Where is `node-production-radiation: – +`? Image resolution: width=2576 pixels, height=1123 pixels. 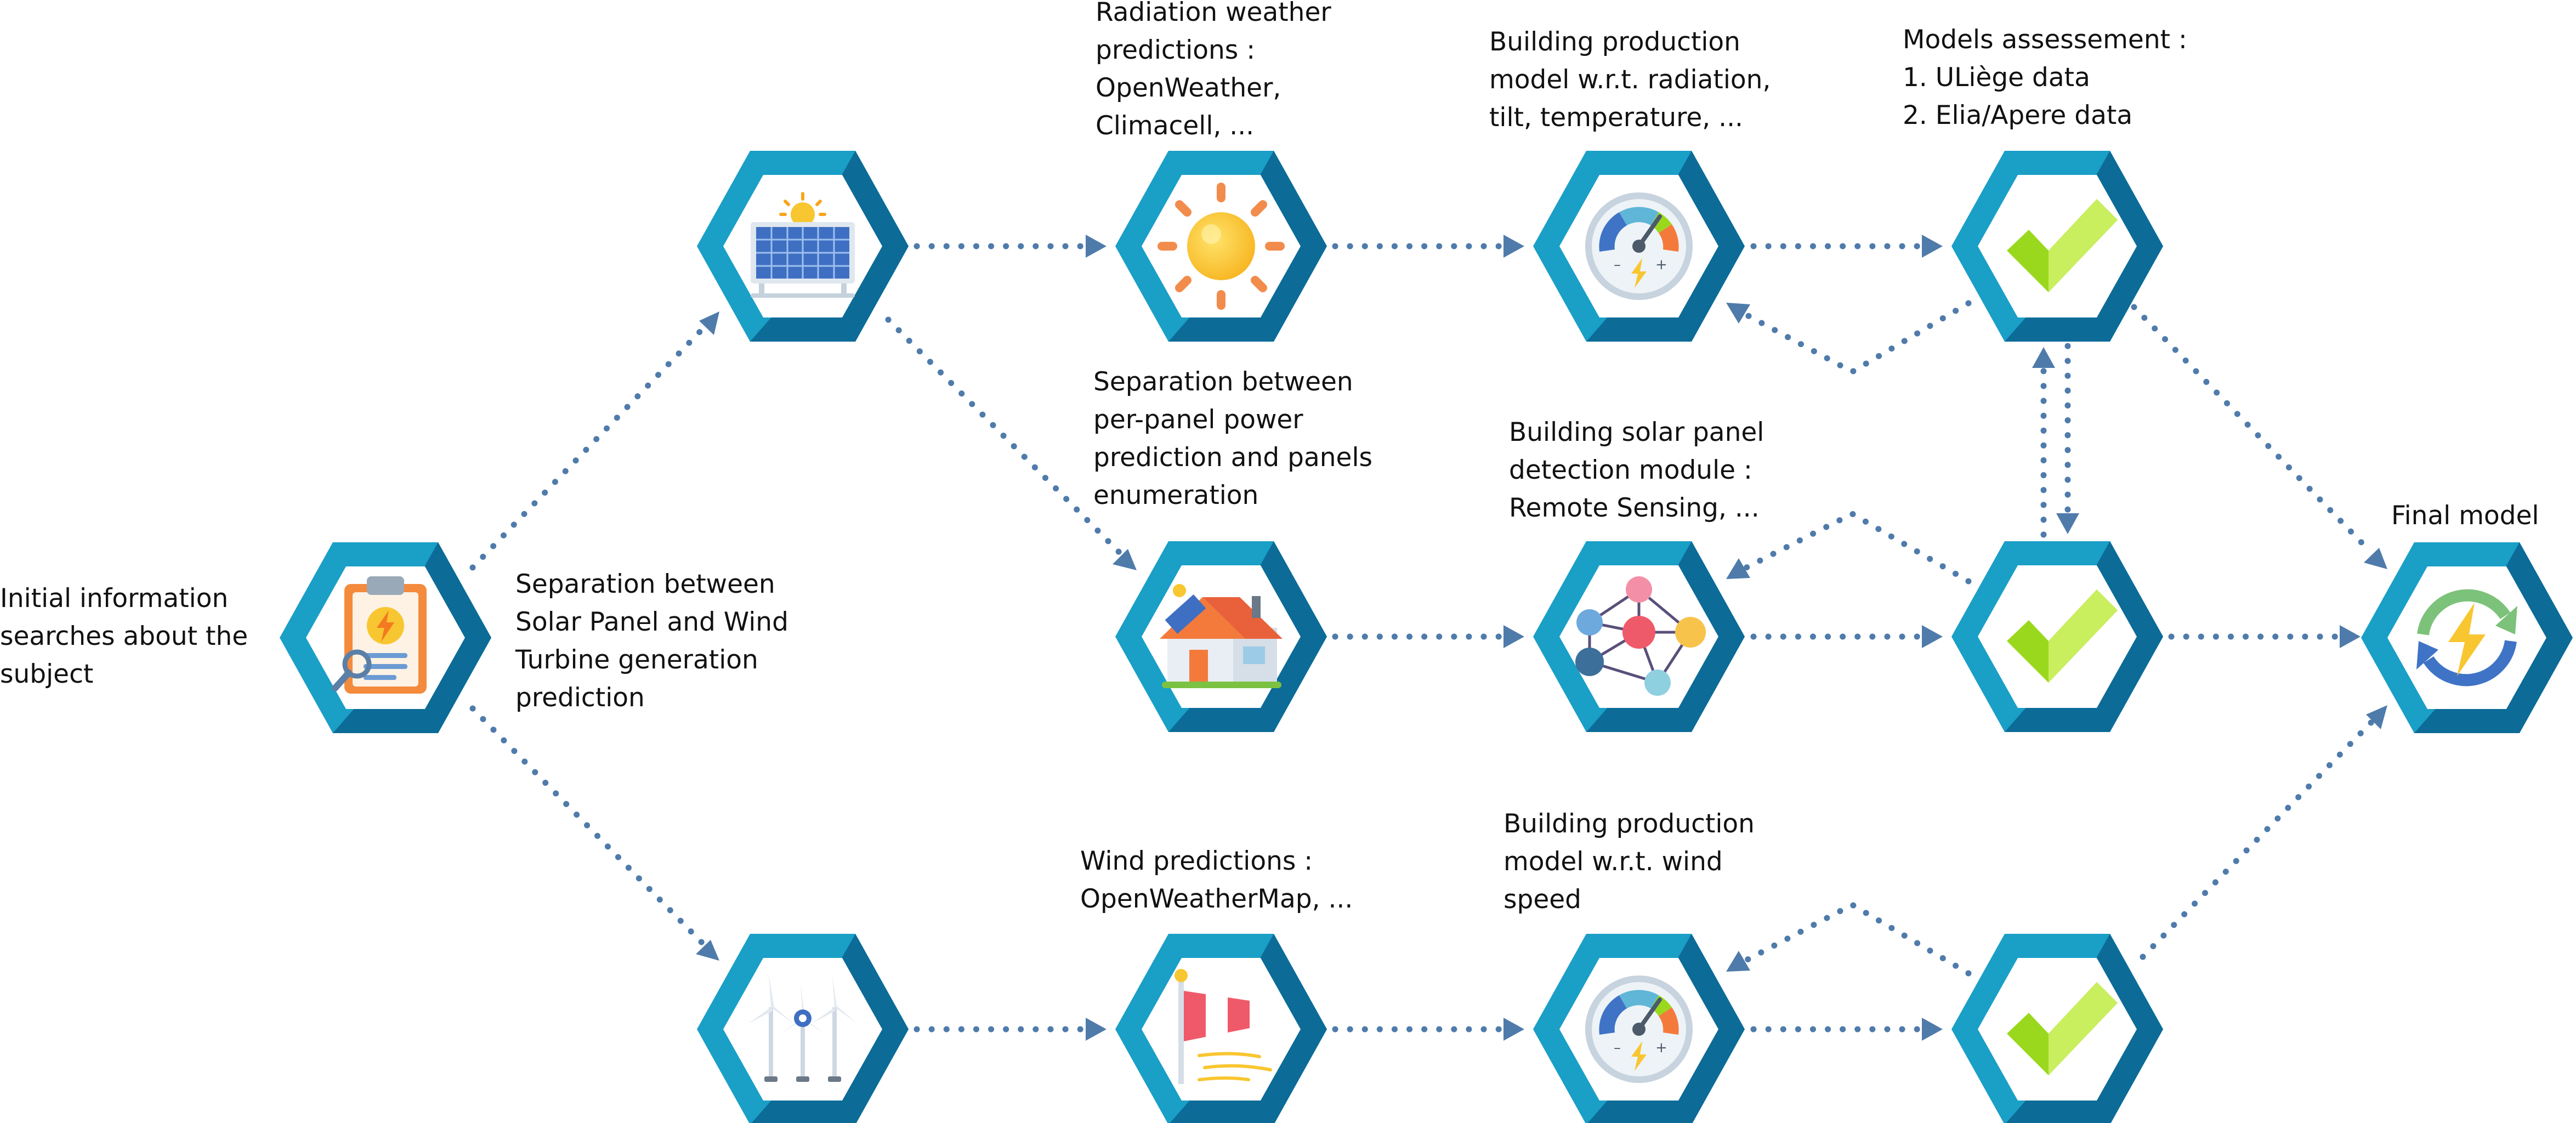
node-production-radiation: – + is located at coordinates (1639, 246).